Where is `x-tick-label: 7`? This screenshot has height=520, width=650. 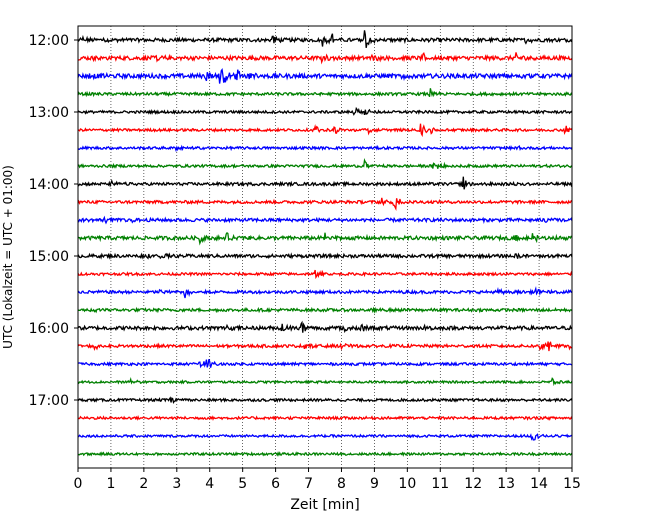 x-tick-label: 7 is located at coordinates (308, 484).